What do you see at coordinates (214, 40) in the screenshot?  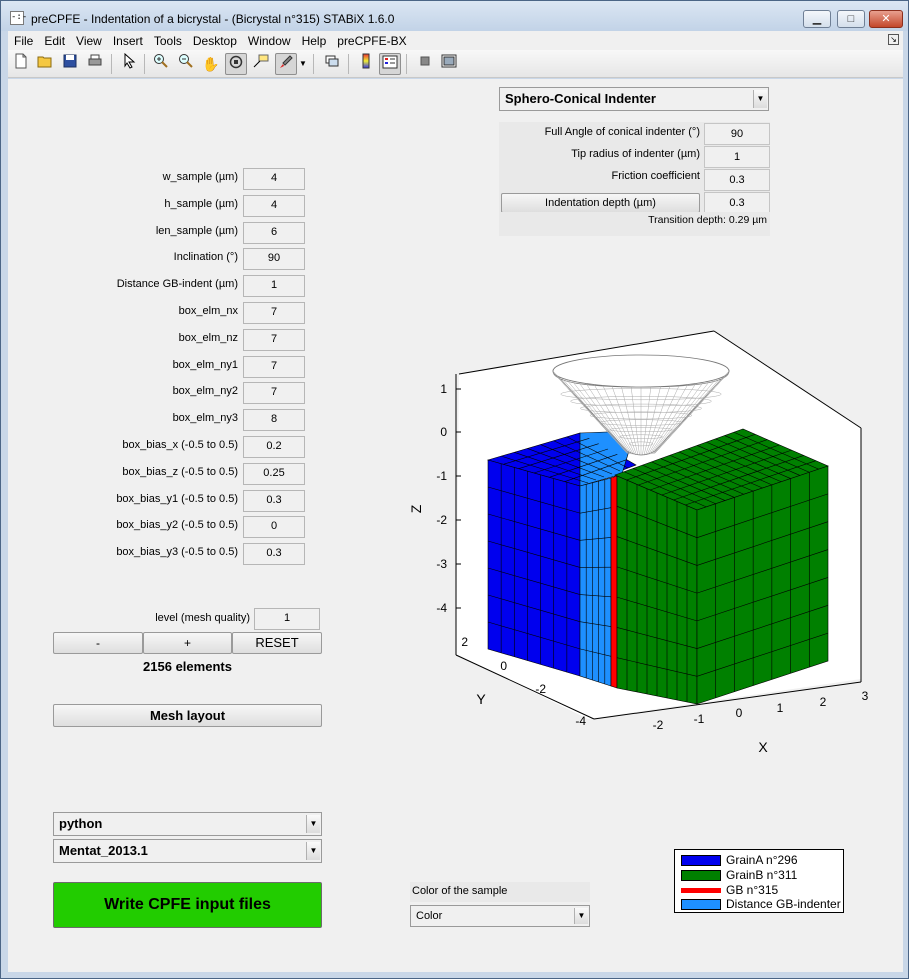 I see `menu-desktop: Desktop` at bounding box center [214, 40].